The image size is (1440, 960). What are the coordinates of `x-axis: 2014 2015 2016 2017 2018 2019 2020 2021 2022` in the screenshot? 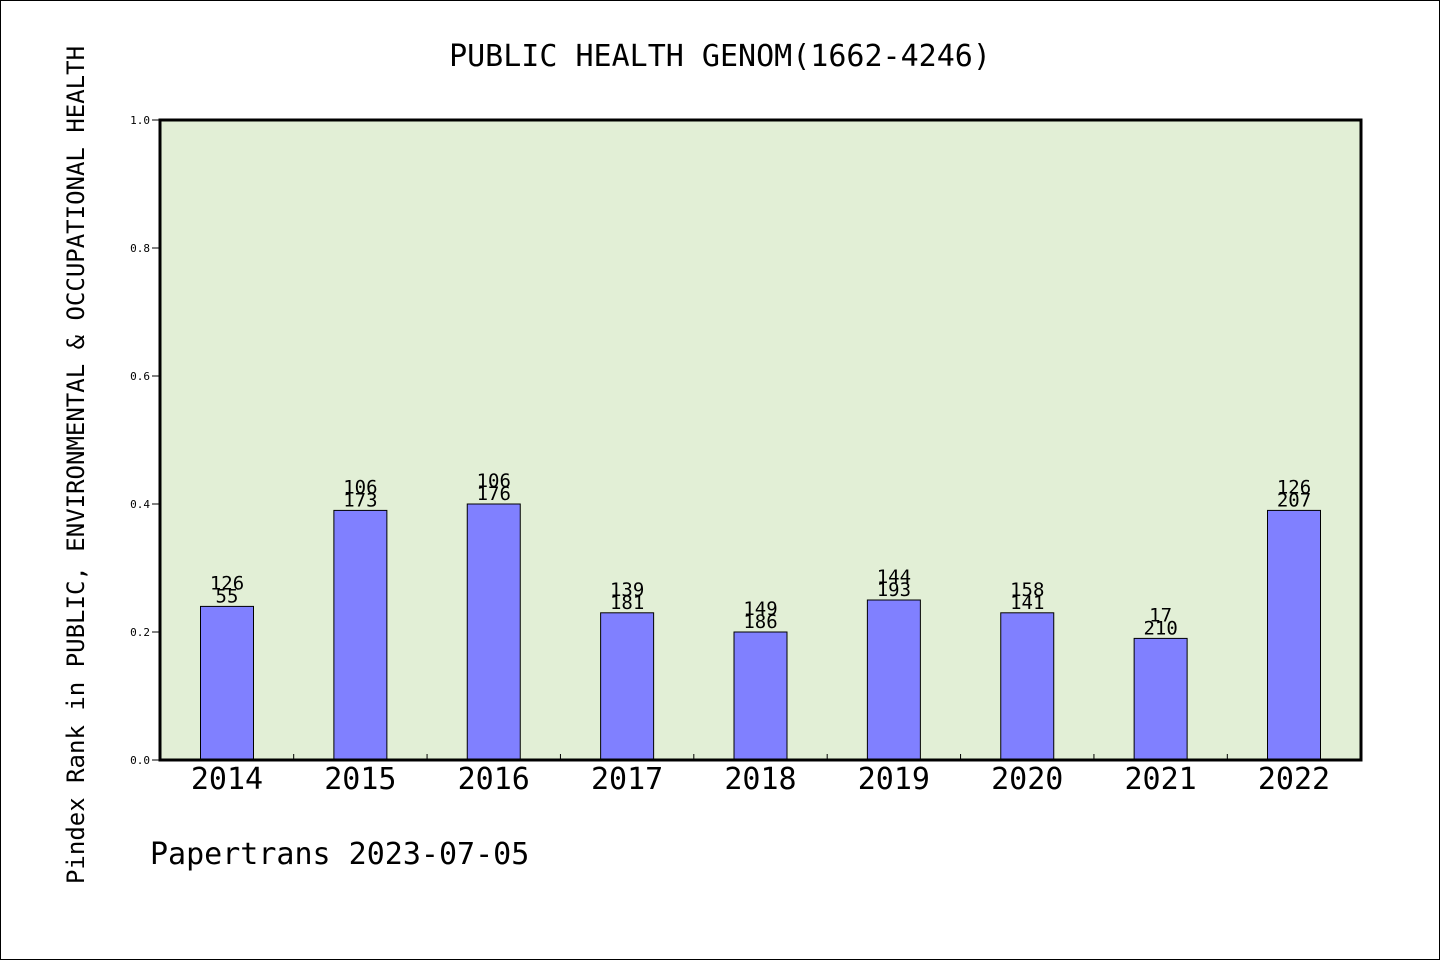 It's located at (760, 775).